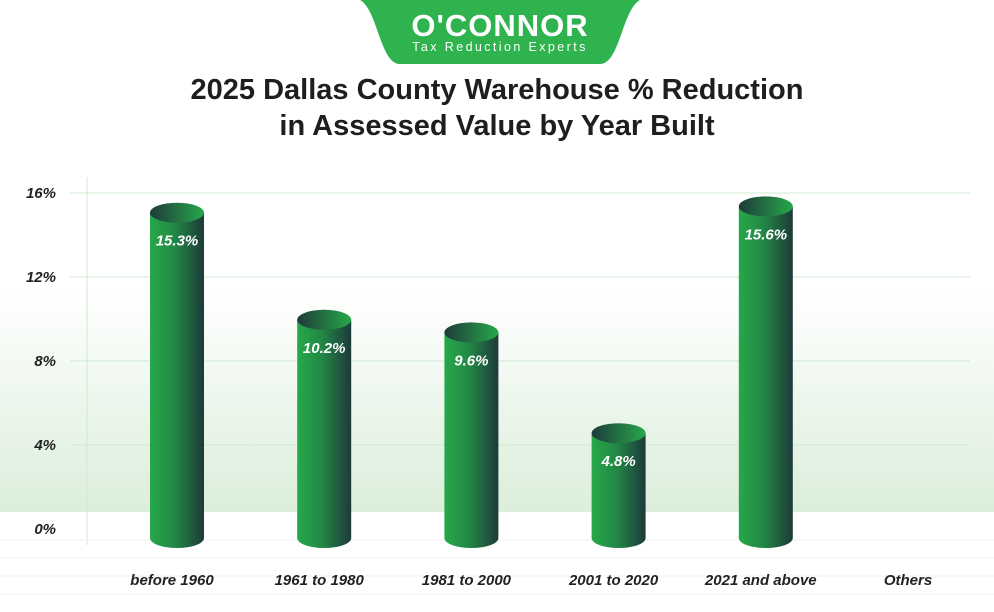 Image resolution: width=994 pixels, height=612 pixels. I want to click on y-tick-label: 0%, so click(45, 529).